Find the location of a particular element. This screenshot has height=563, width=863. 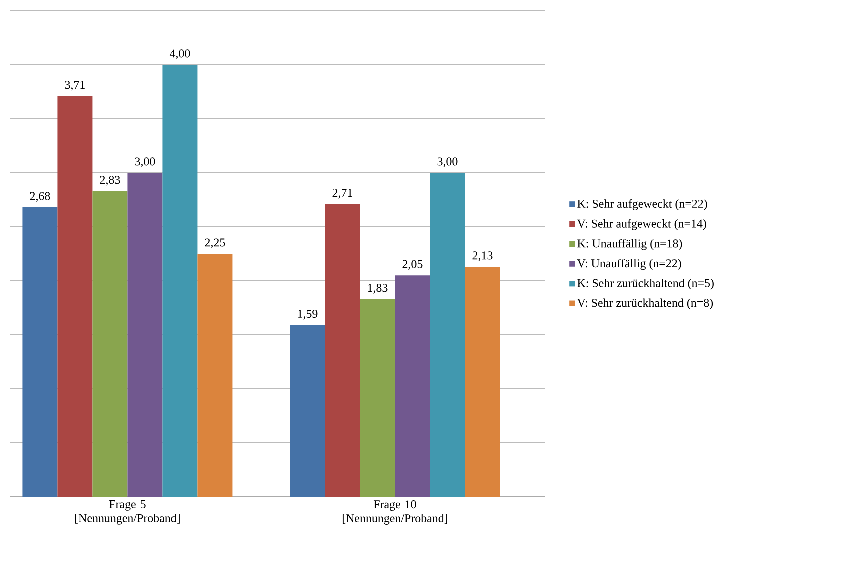

legend-label: K: Sehr aufgeweckt (n=22) is located at coordinates (643, 204).